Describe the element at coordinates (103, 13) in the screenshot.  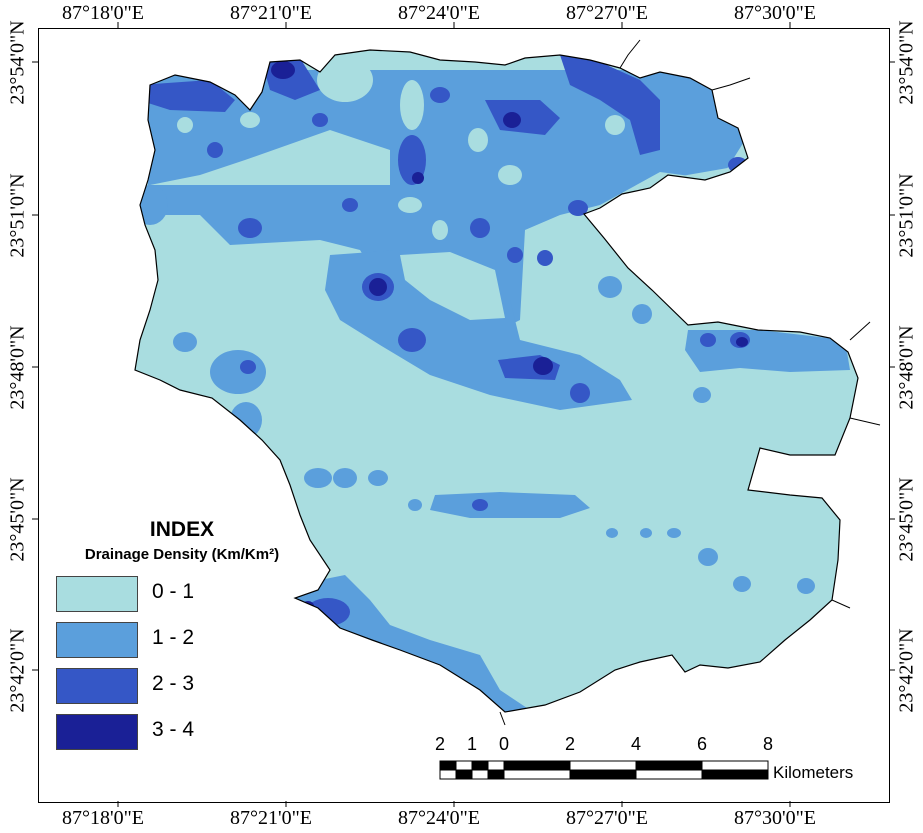
I see `top-longitude-label: 87°18'0"E` at that location.